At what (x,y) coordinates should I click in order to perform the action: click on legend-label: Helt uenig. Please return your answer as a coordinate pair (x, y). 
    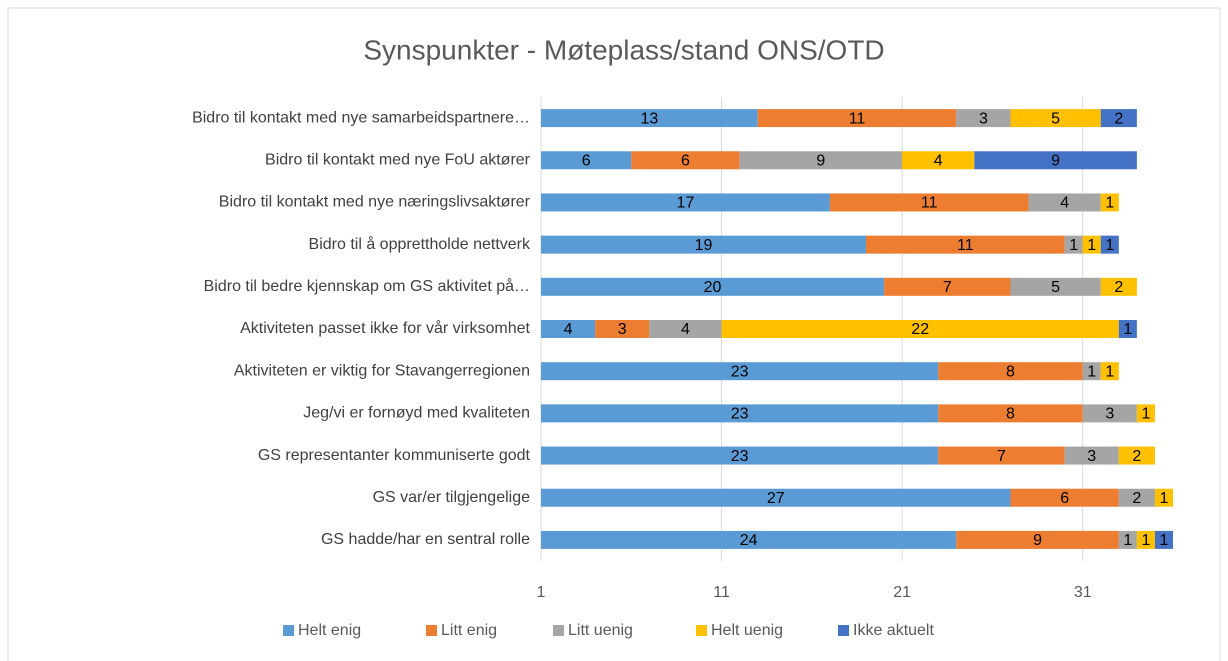
    Looking at the image, I should click on (747, 630).